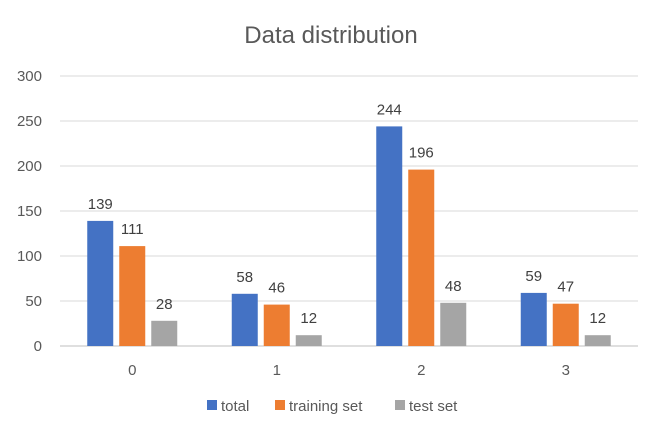  Describe the element at coordinates (389, 109) in the screenshot. I see `data-label: 244` at that location.